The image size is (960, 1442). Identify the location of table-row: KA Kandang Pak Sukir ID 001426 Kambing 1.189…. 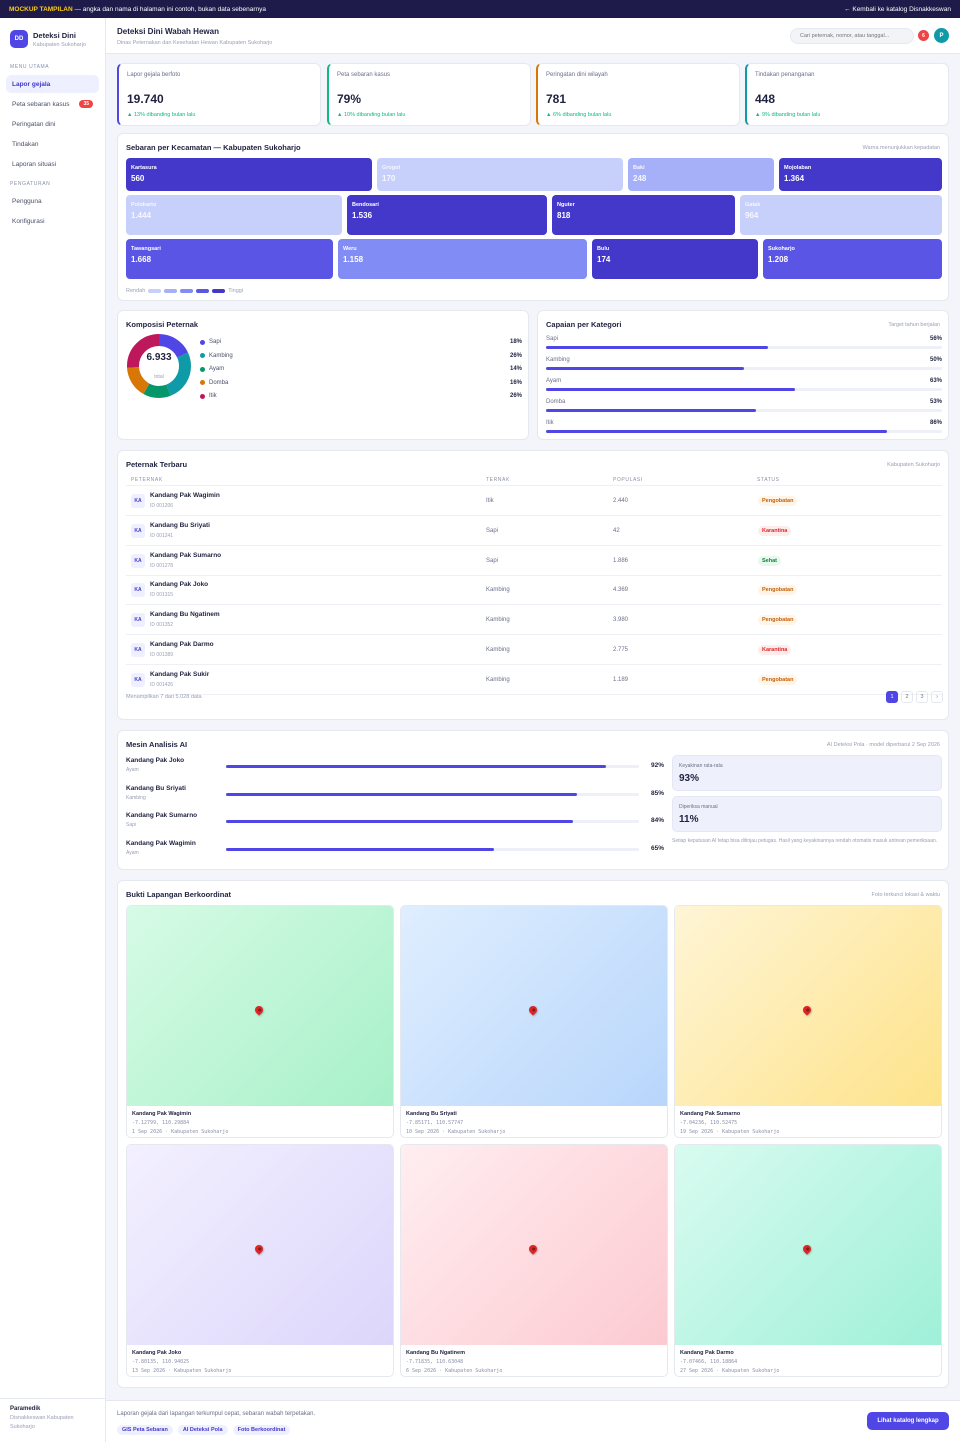
(534, 680).